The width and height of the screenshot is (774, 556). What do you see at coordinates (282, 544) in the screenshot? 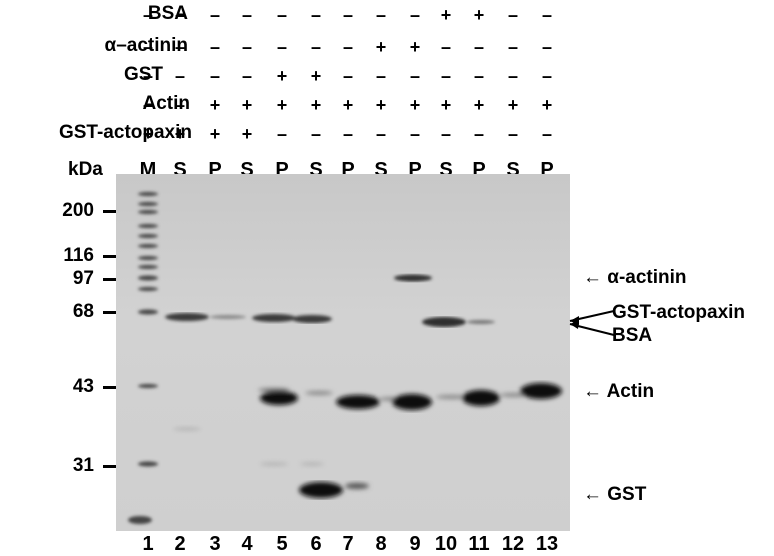
I see `lane-number: 5` at bounding box center [282, 544].